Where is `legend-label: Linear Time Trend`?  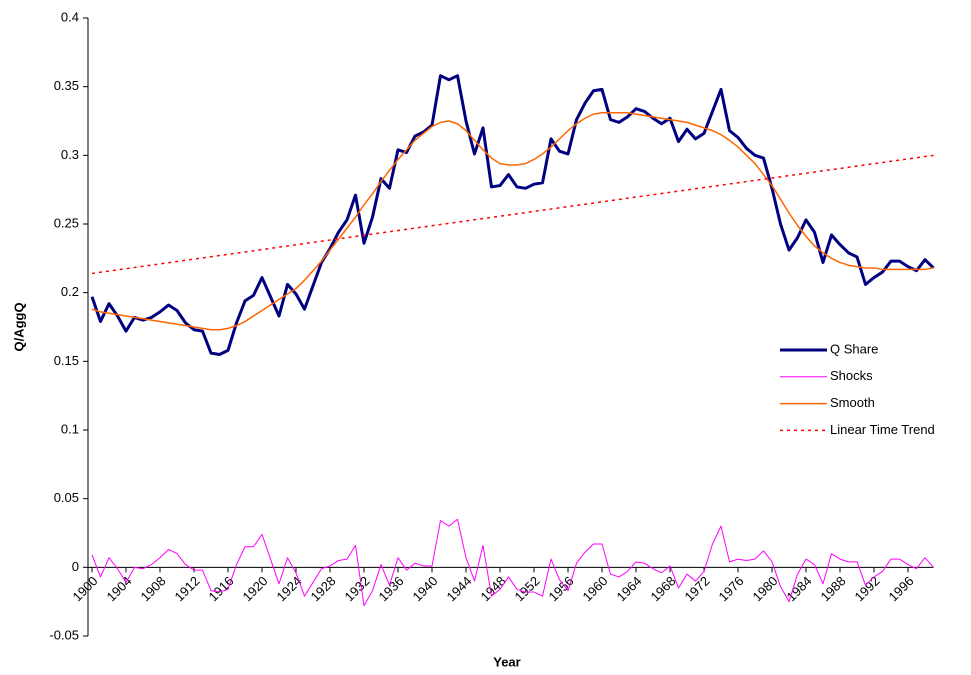
legend-label: Linear Time Trend is located at coordinates (882, 429).